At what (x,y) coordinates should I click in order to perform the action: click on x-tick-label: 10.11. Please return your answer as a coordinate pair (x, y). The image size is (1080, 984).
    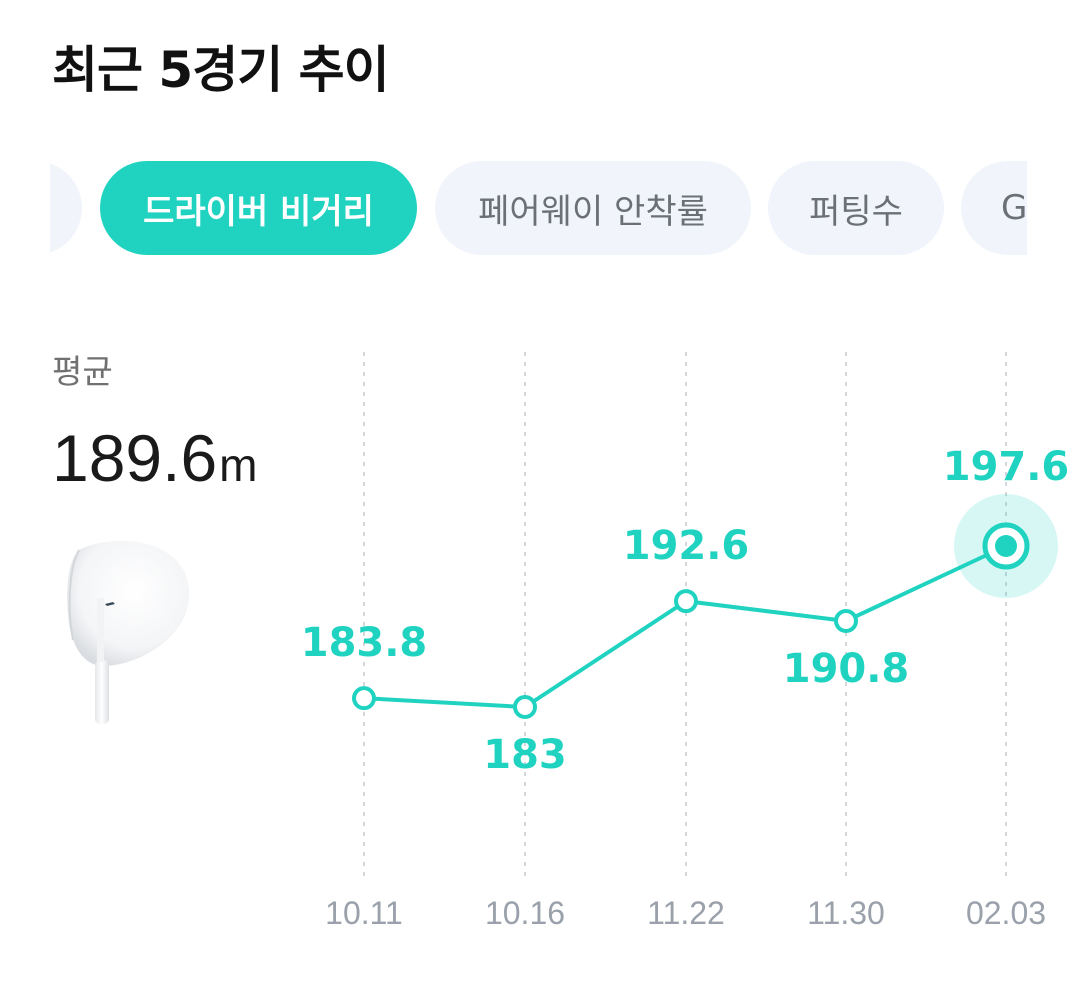
    Looking at the image, I should click on (364, 913).